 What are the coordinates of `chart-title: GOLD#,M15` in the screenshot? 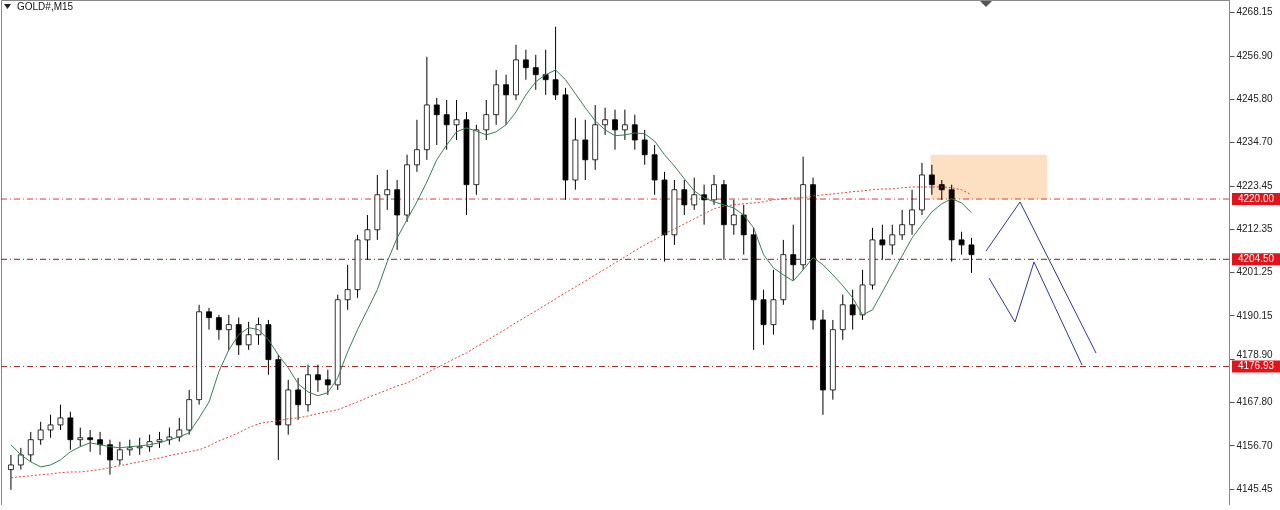 It's located at (45, 6).